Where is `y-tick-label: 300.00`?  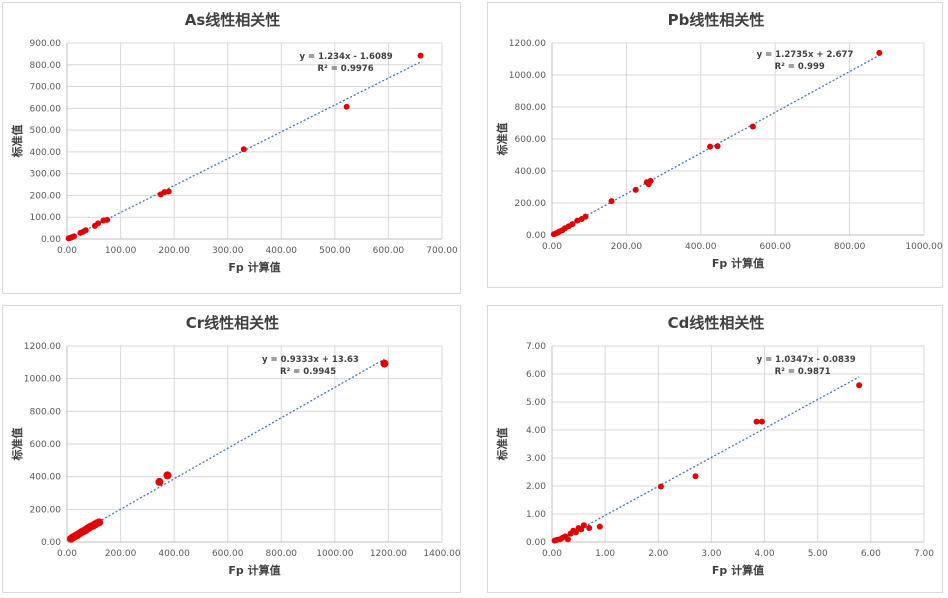 y-tick-label: 300.00 is located at coordinates (46, 175).